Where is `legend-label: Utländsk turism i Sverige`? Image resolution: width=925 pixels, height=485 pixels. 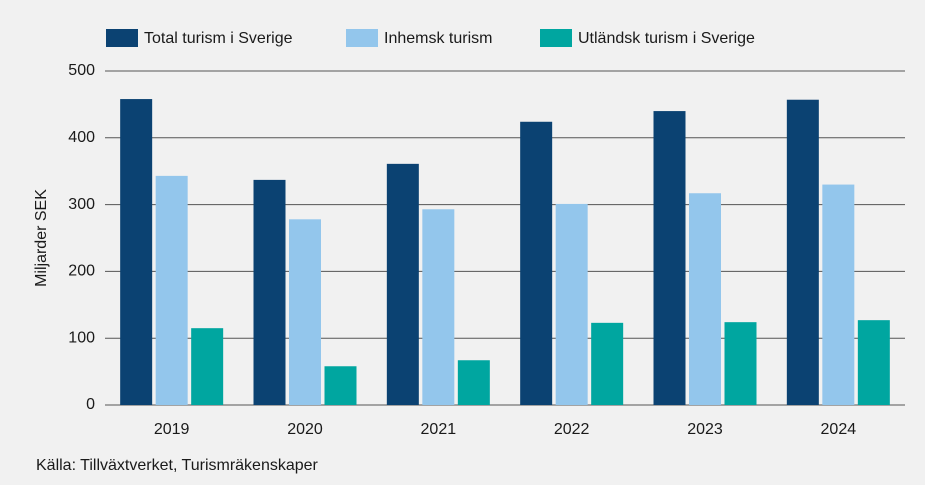 legend-label: Utländsk turism i Sverige is located at coordinates (666, 38).